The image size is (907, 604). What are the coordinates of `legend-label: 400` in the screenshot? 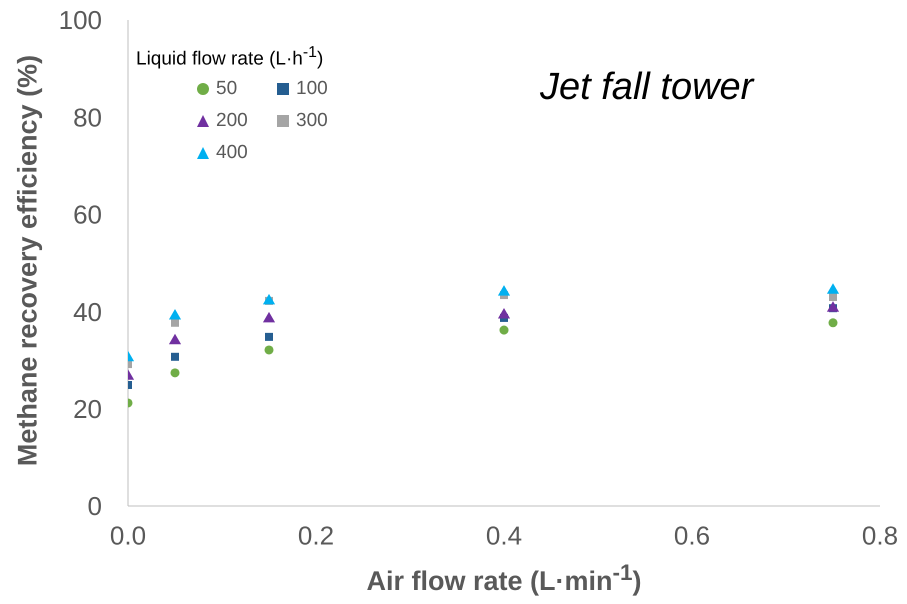 It's located at (232, 153).